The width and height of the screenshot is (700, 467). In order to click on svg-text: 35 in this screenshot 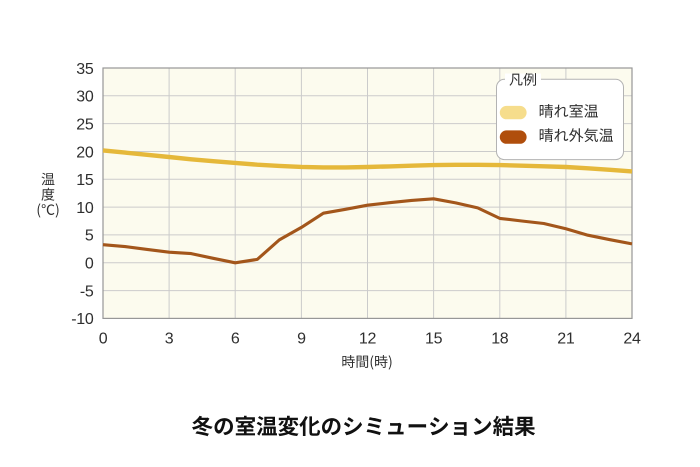, I will do `click(85, 69)`.